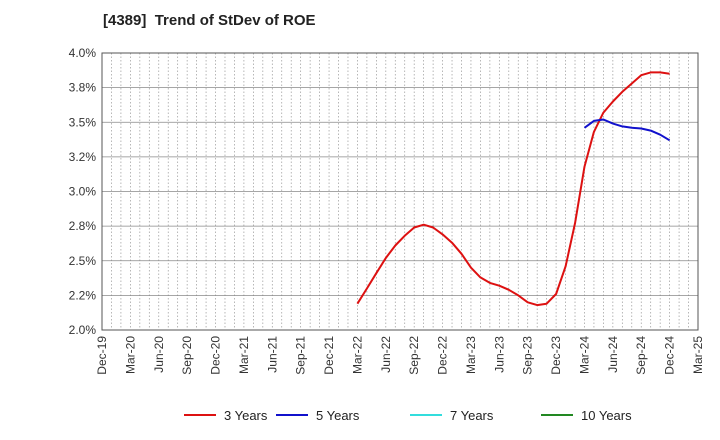 The width and height of the screenshot is (720, 440). I want to click on x-tick-label: Sep-24, so click(641, 355).